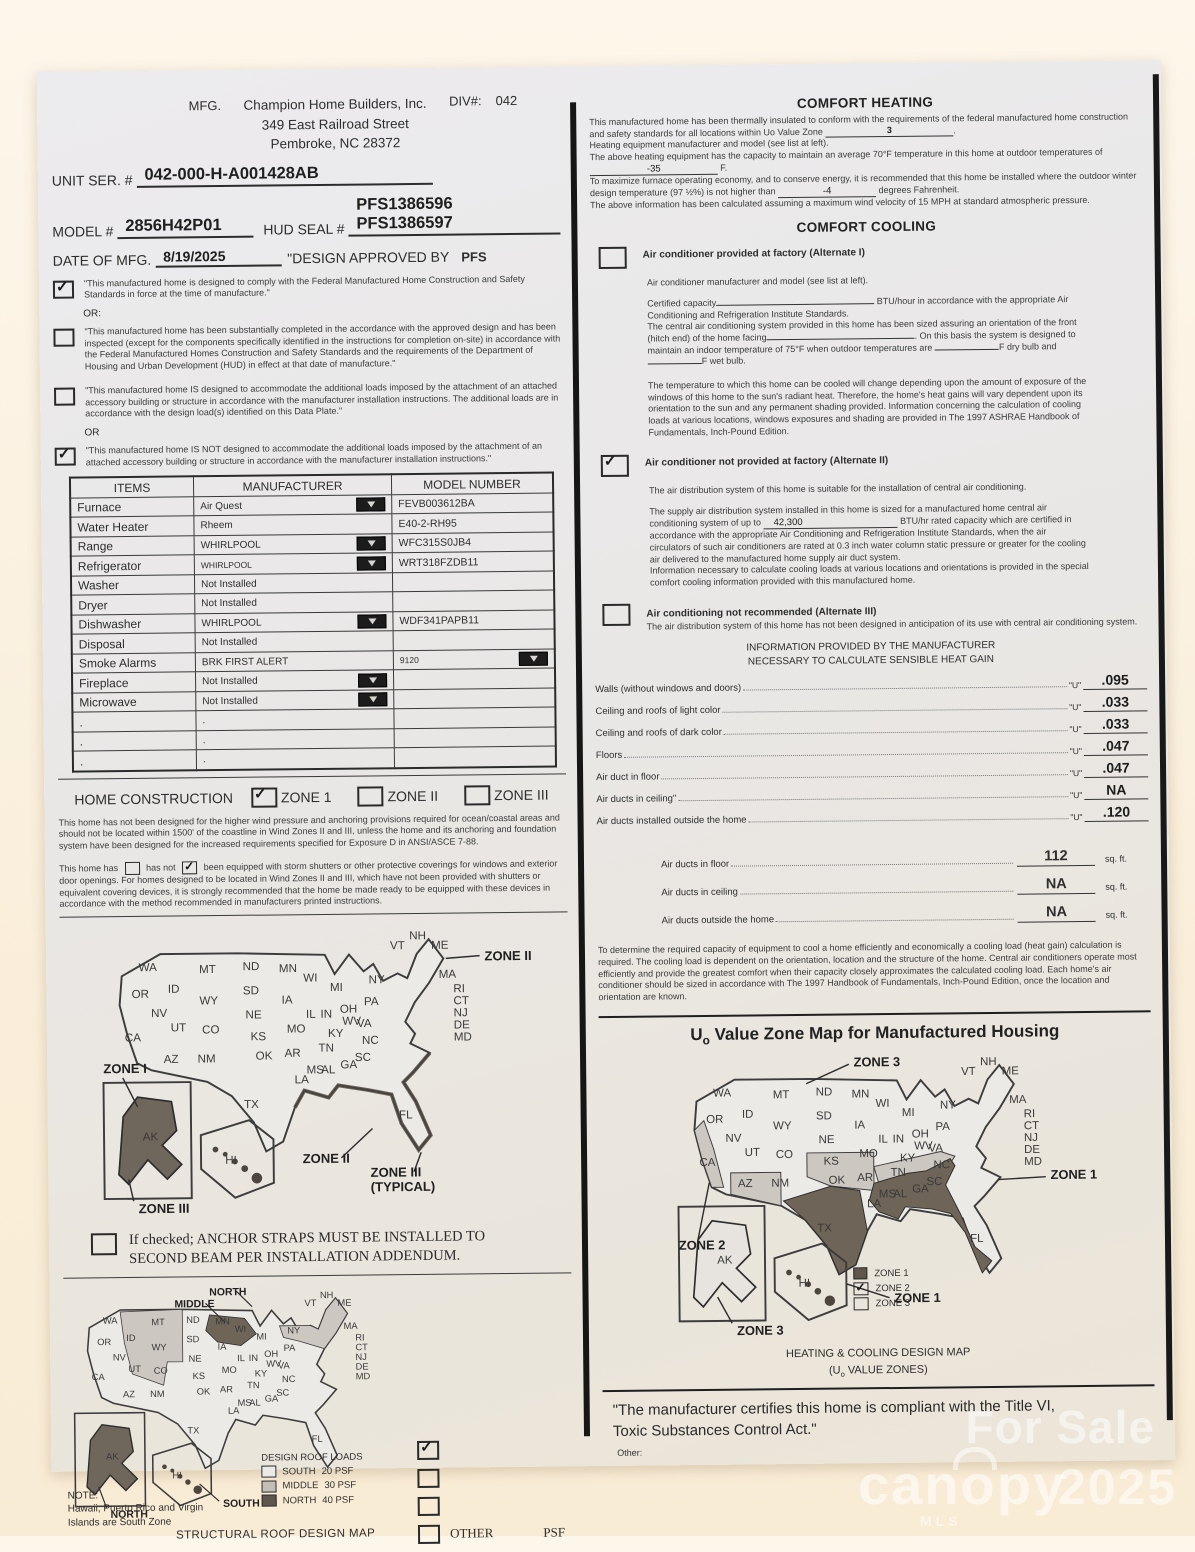  I want to click on uo-zone-value: 3, so click(889, 131).